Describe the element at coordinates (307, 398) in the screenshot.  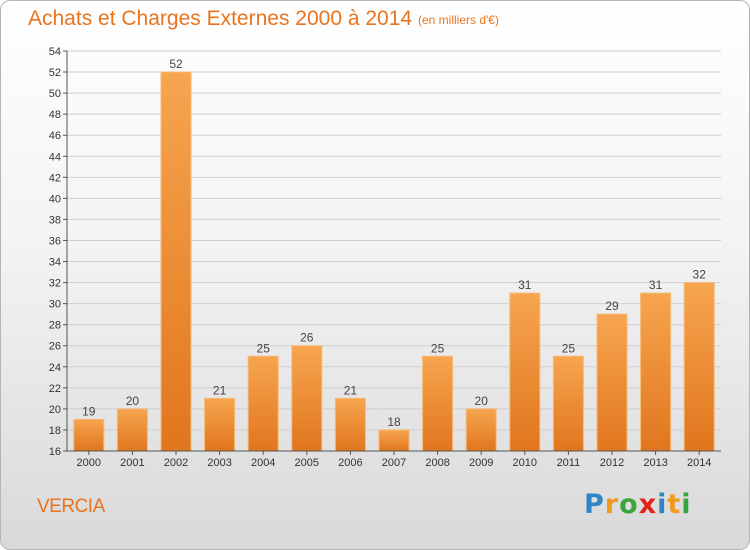
I see `bar-2005` at that location.